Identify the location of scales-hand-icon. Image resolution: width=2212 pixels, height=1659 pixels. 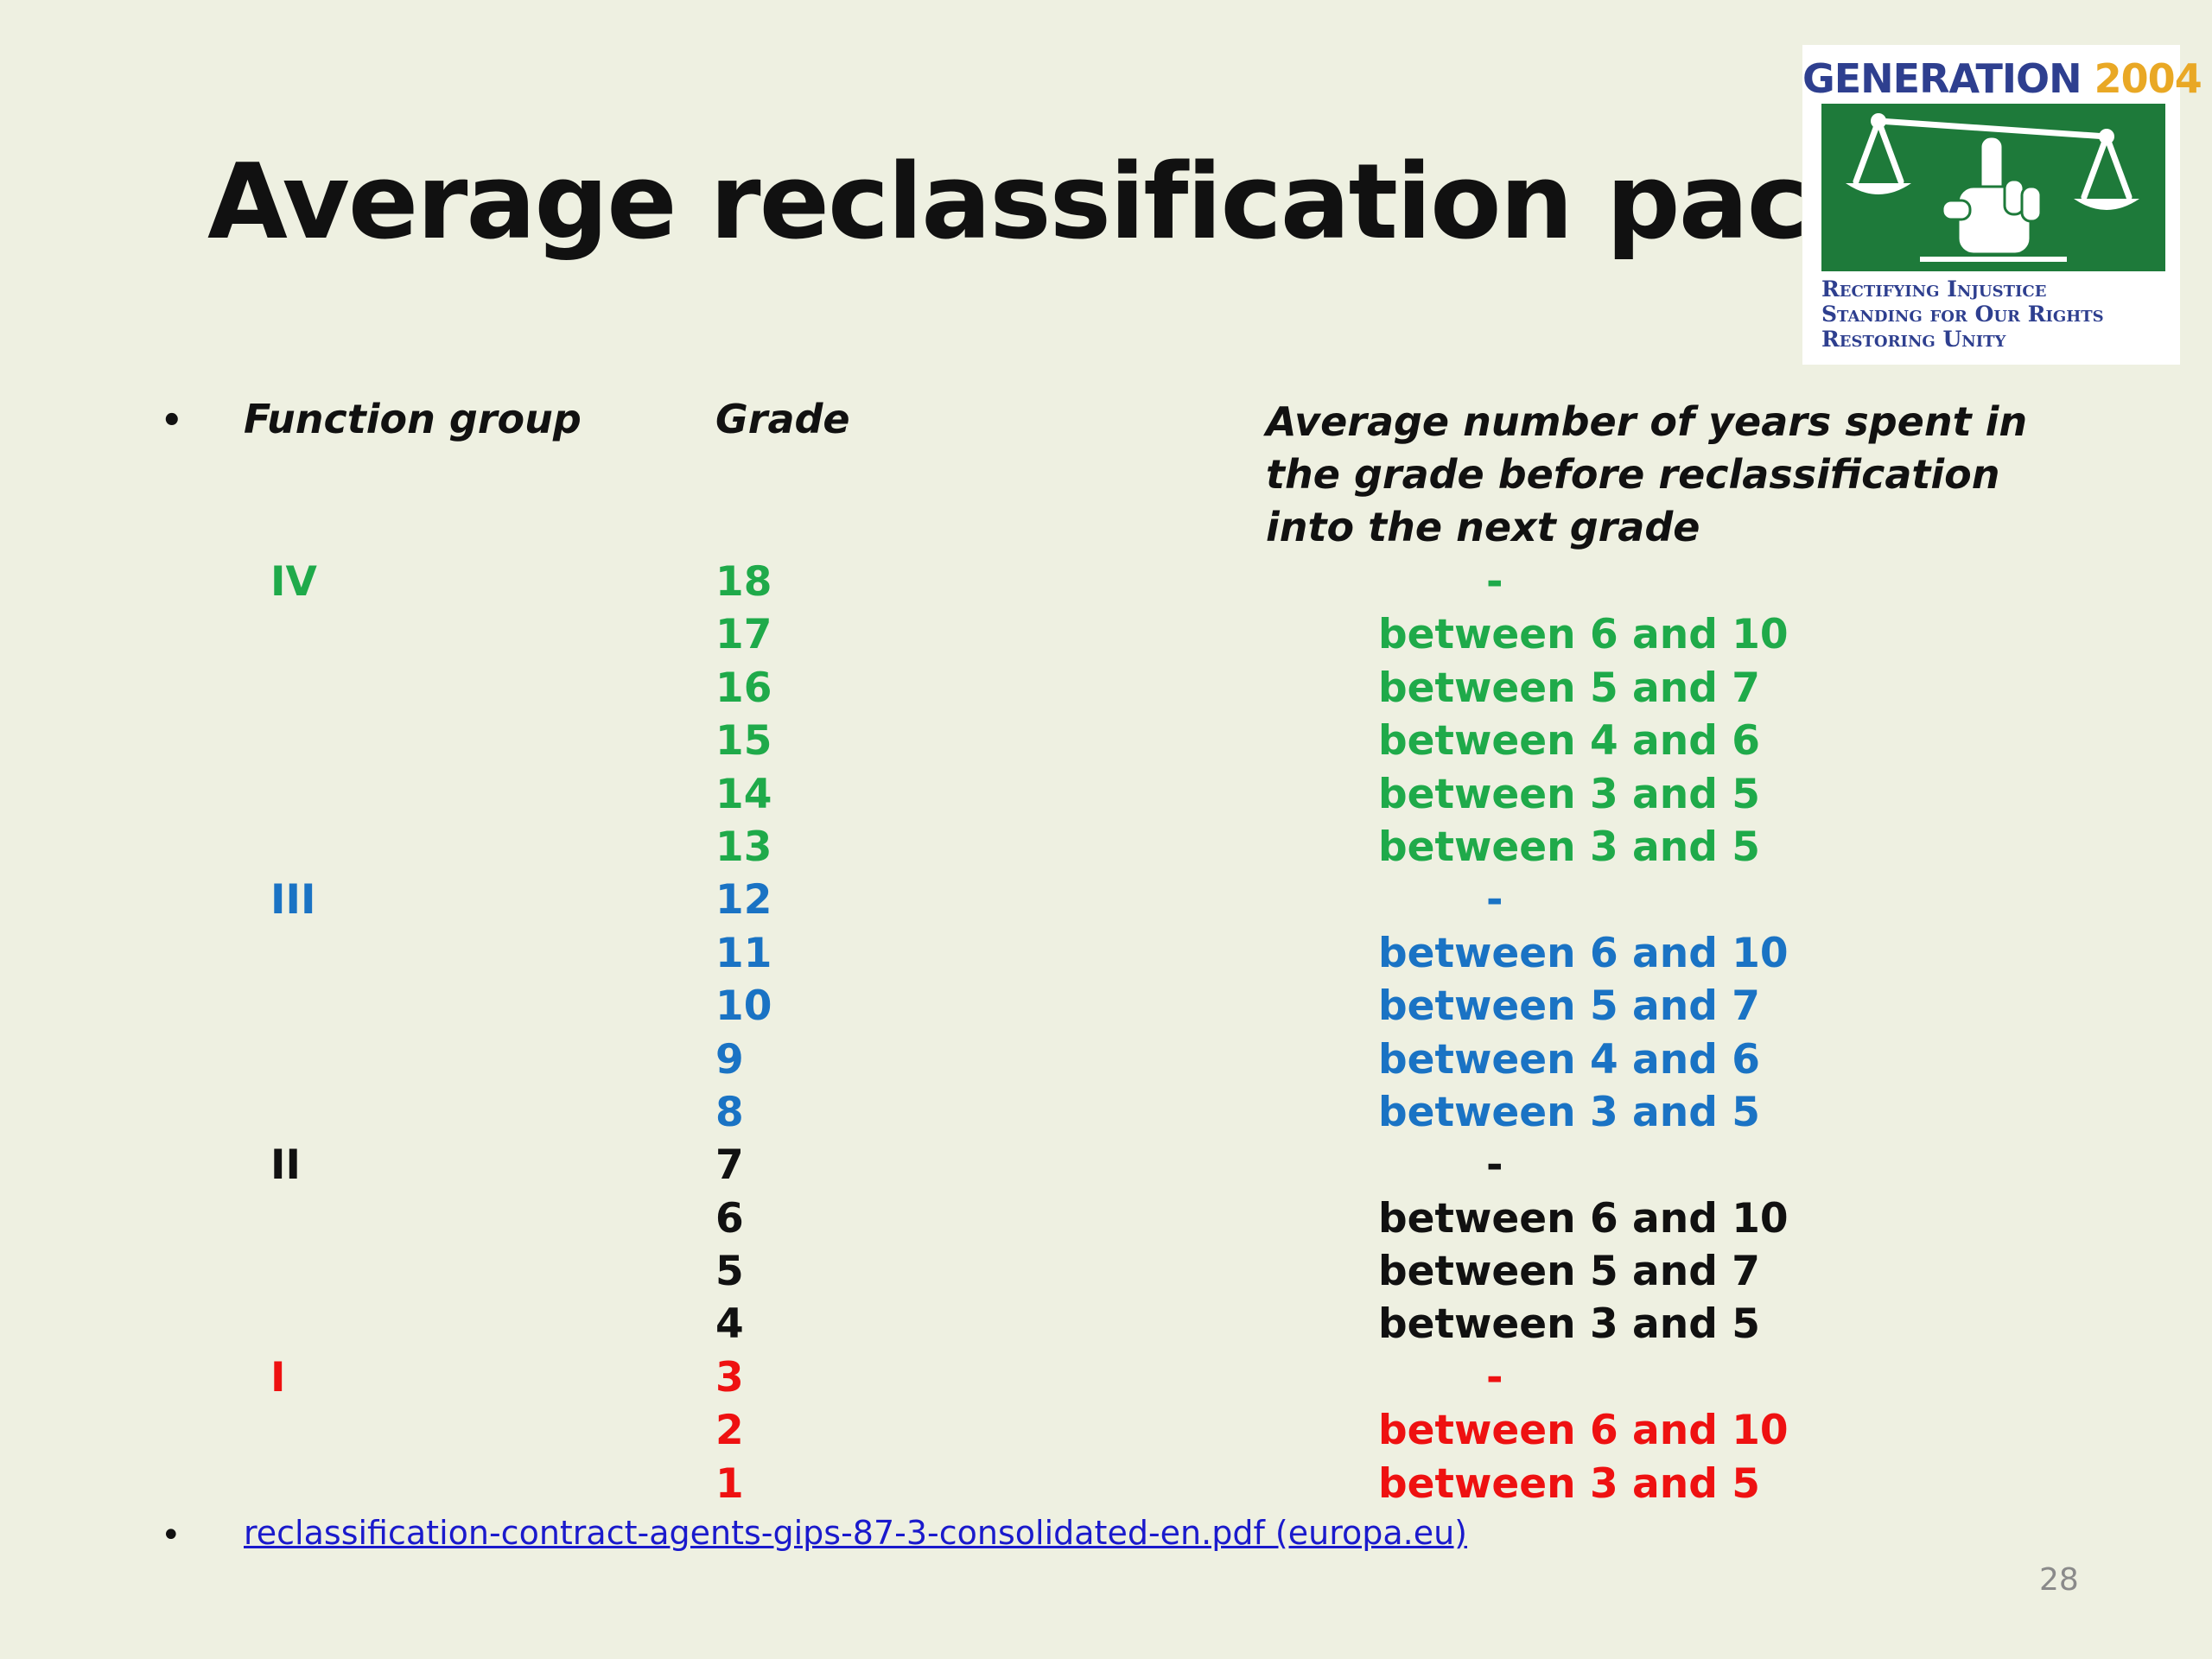
(1992, 187).